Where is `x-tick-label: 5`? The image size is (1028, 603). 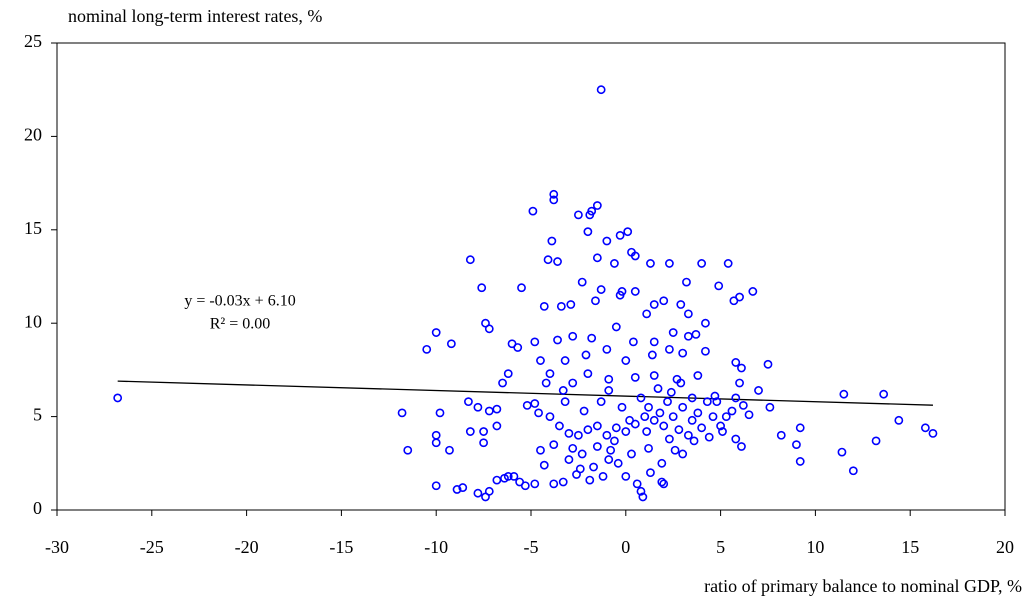 x-tick-label: 5 is located at coordinates (720, 547).